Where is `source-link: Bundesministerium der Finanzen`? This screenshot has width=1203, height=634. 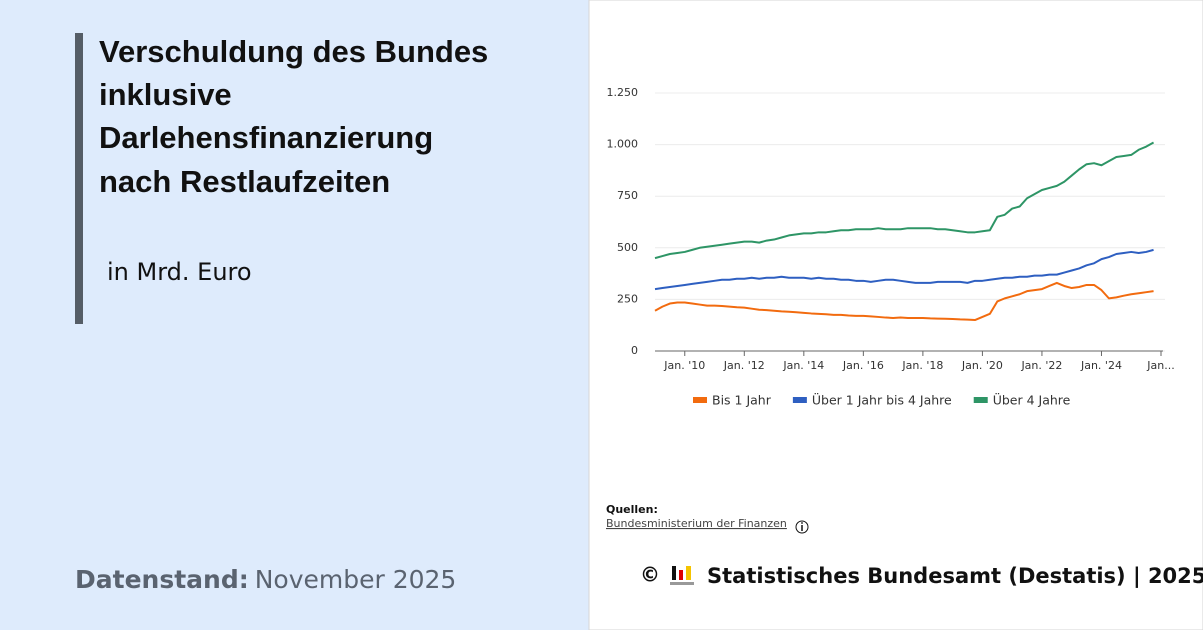
source-link: Bundesministerium der Finanzen is located at coordinates (696, 523).